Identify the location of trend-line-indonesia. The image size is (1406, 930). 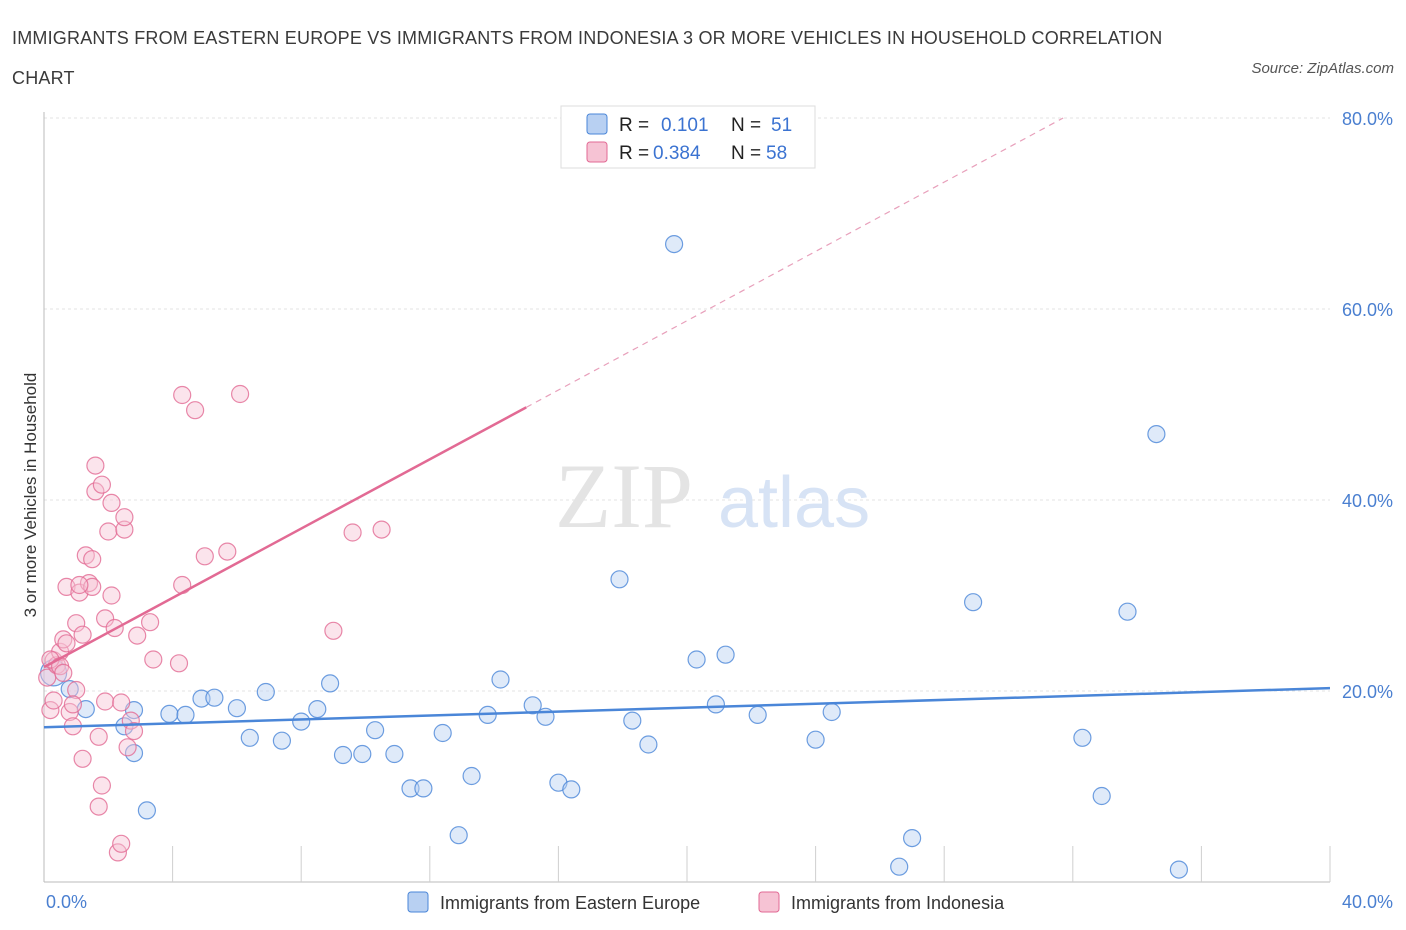
(285, 537).